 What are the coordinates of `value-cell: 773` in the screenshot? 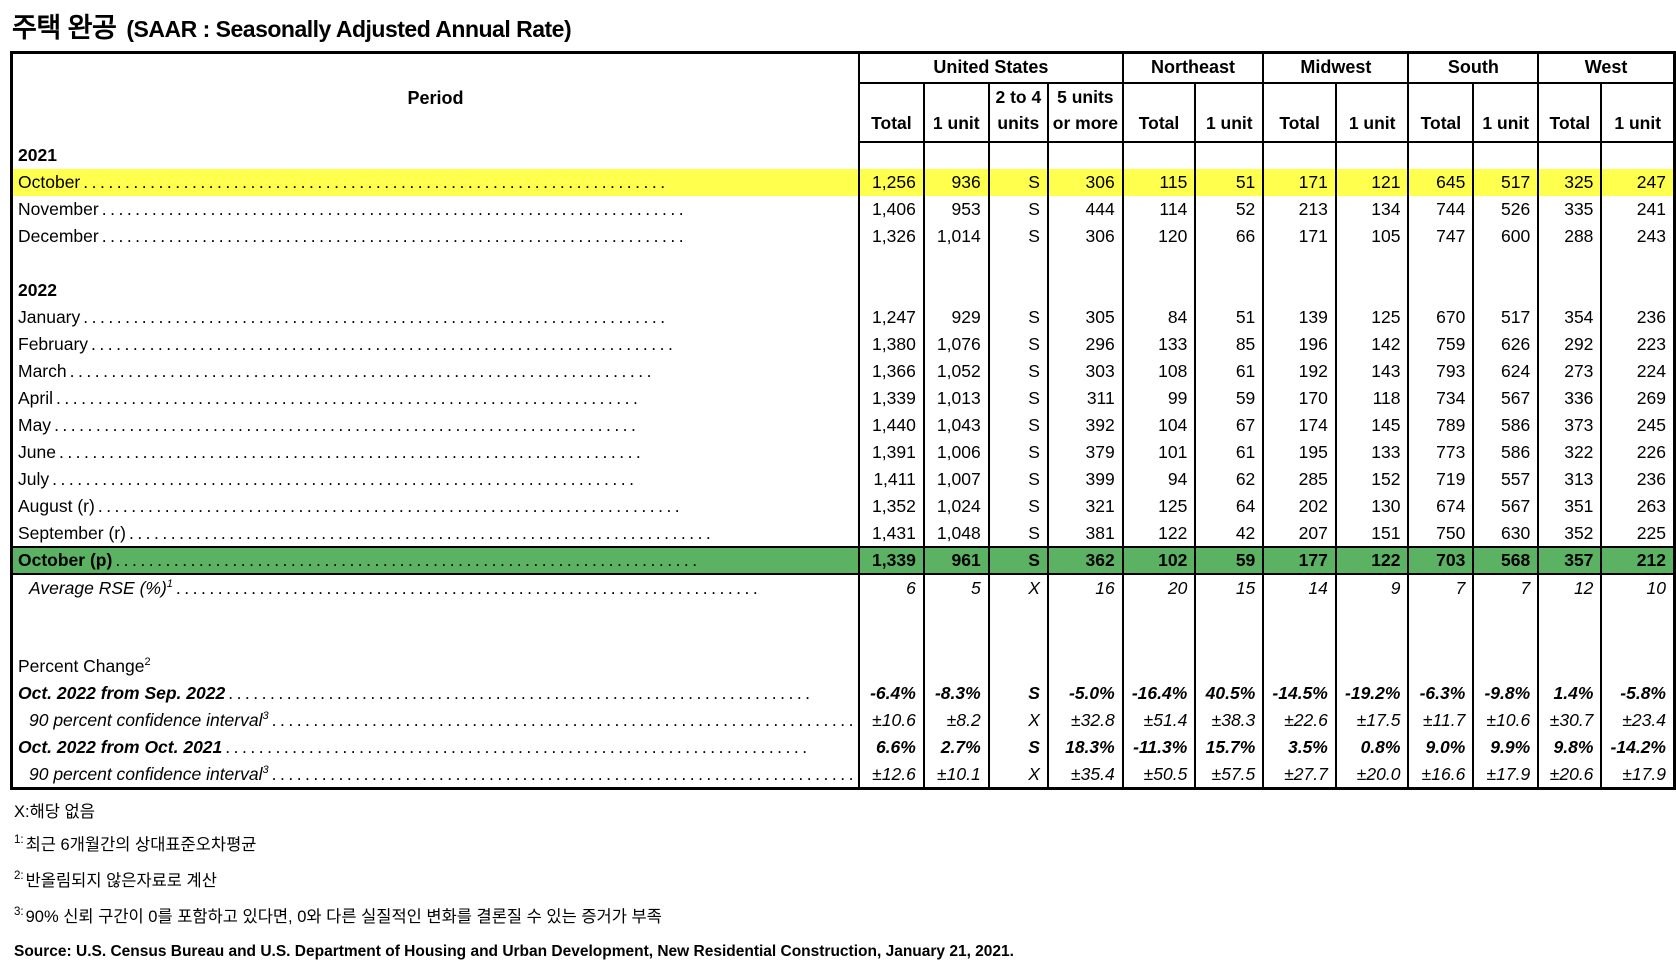 It's located at (1440, 452).